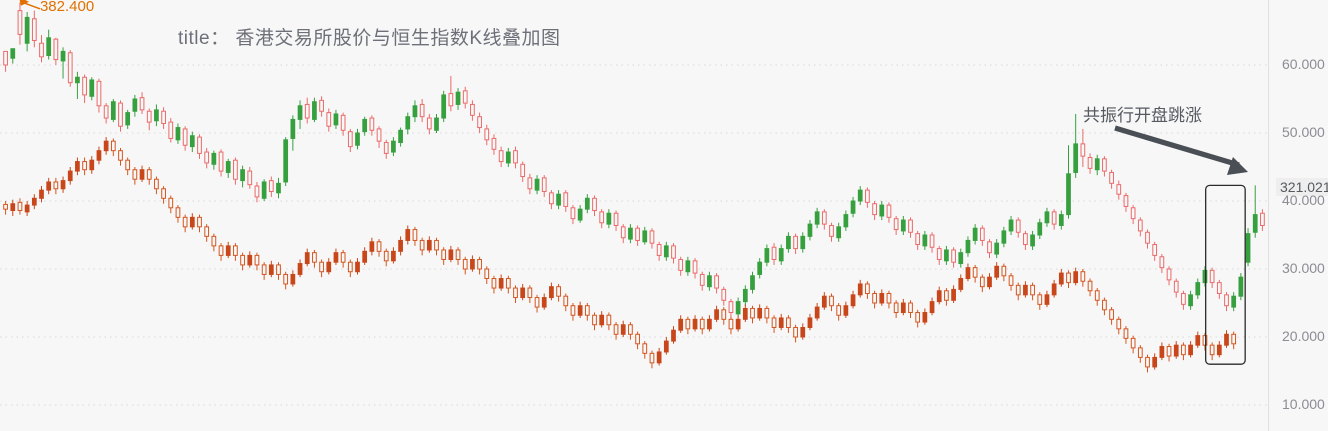 The image size is (1328, 431). Describe the element at coordinates (1303, 336) in the screenshot. I see `y-axis-tick-label: 20.000` at that location.